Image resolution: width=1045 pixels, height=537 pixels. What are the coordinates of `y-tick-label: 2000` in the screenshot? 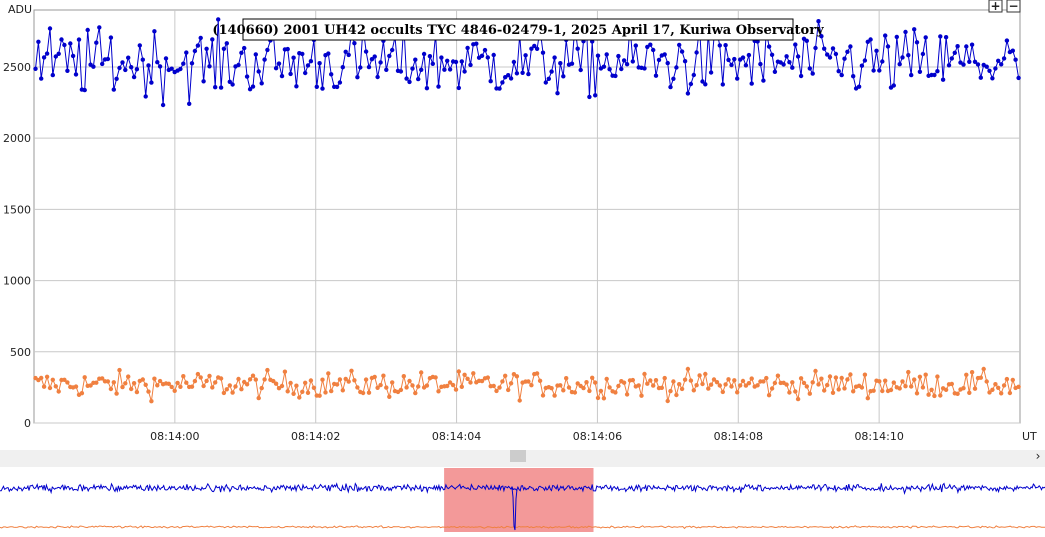 It's located at (17, 138).